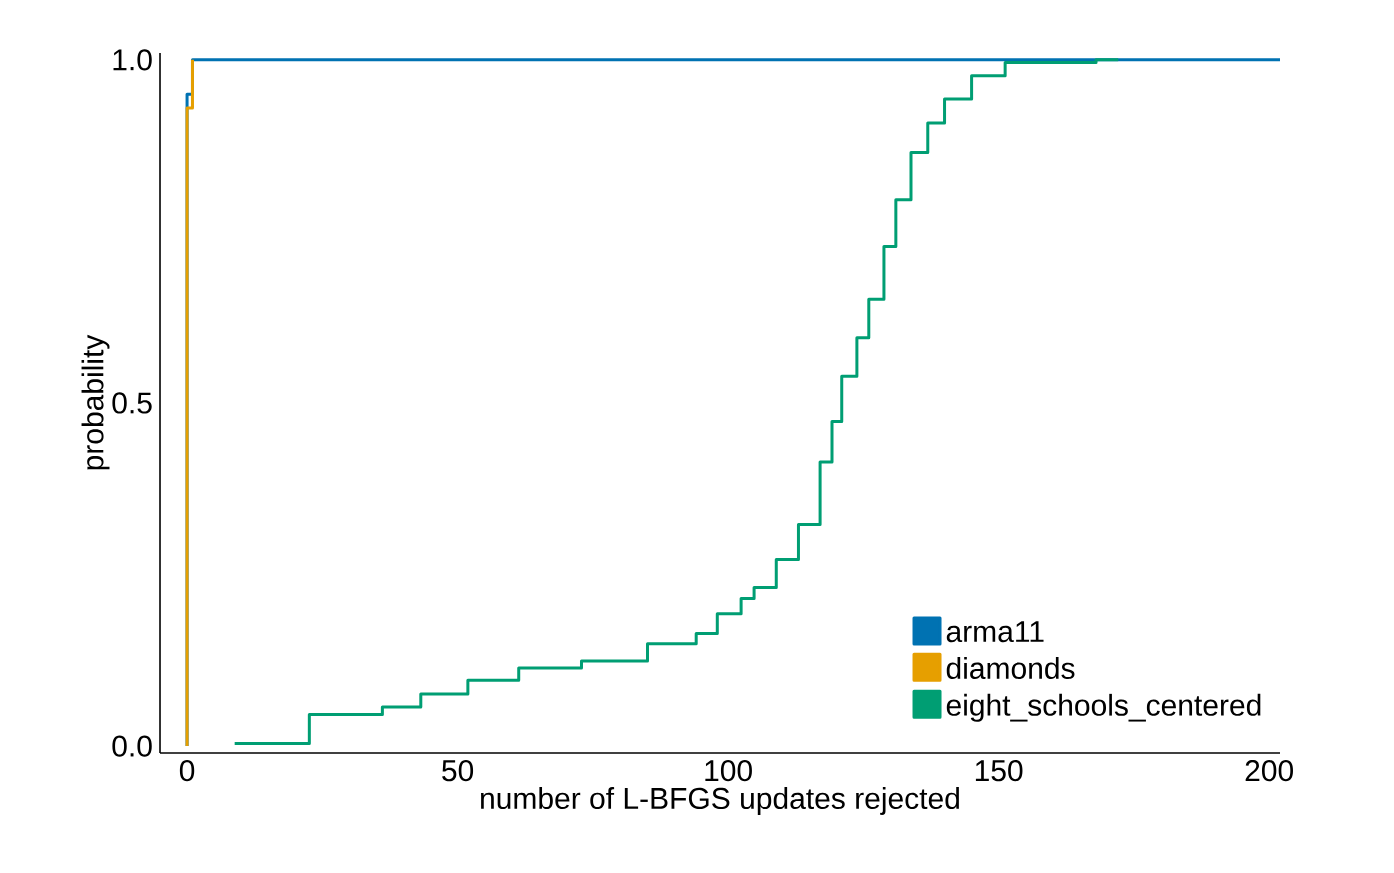 The height and width of the screenshot is (873, 1394). I want to click on y-axis-title: probability, so click(95, 402).